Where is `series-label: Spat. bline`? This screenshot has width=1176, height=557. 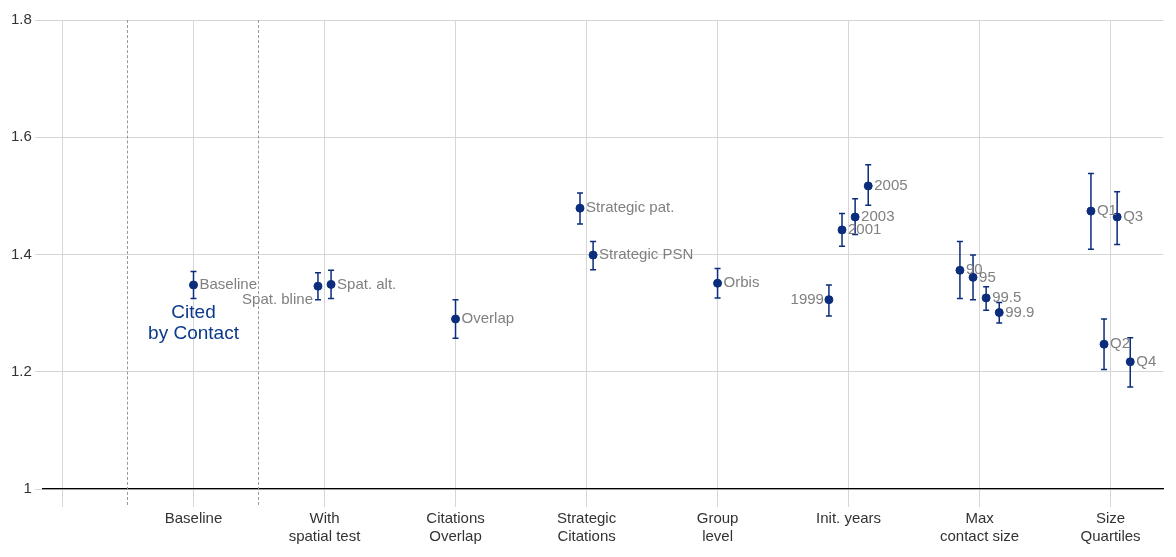 series-label: Spat. bline is located at coordinates (277, 299).